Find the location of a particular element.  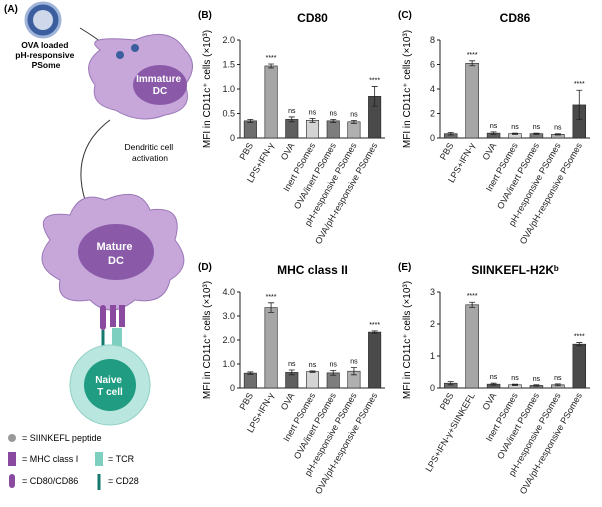

legend-label: = MHC class I is located at coordinates (50, 459).